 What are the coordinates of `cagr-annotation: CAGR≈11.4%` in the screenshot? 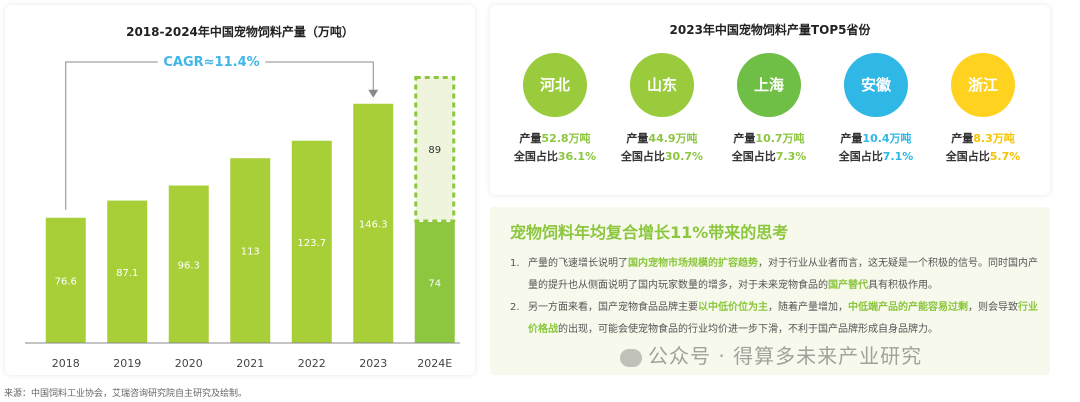 It's located at (211, 62).